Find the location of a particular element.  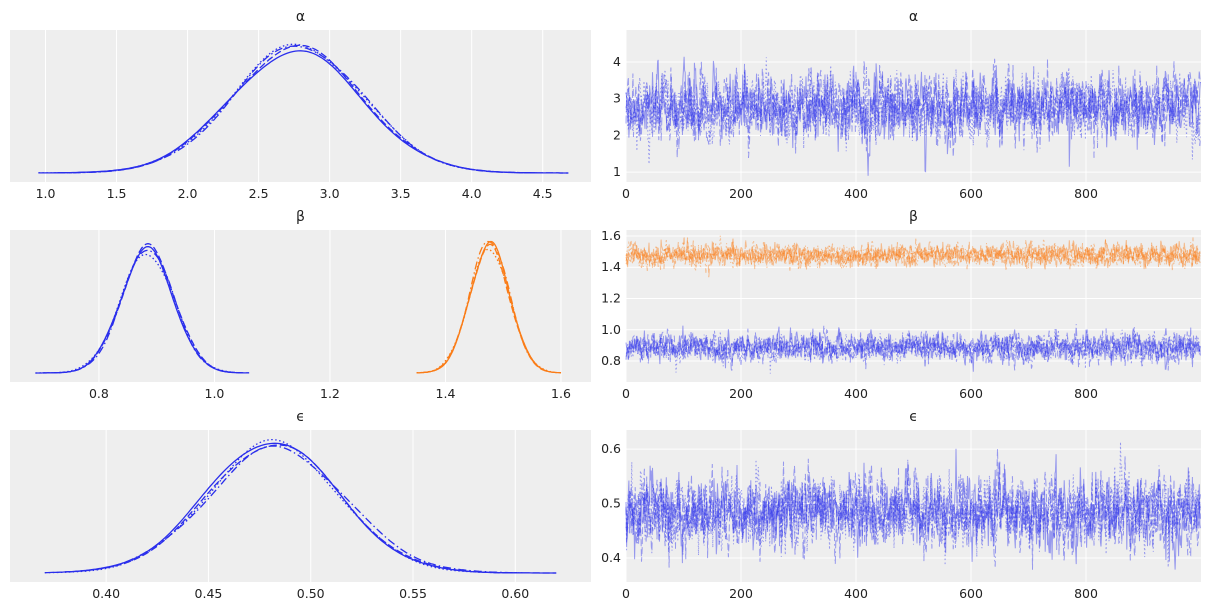

x-tick-label: 0.55 is located at coordinates (413, 593).